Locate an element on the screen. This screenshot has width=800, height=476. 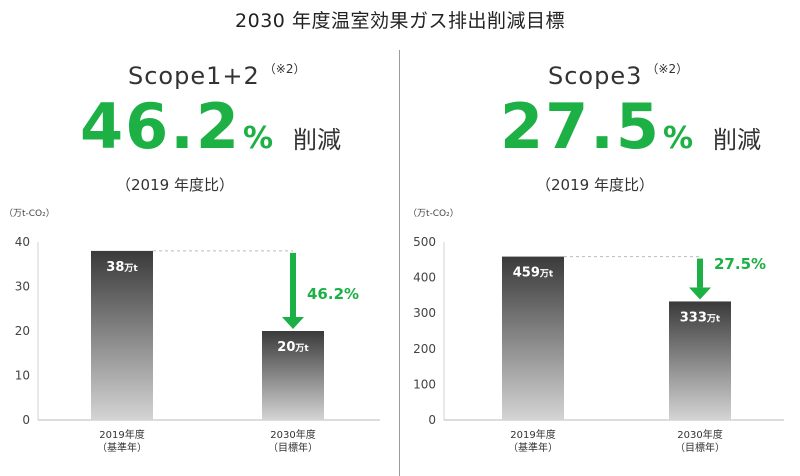
scope3-reduction-word: 削減 is located at coordinates (737, 140).